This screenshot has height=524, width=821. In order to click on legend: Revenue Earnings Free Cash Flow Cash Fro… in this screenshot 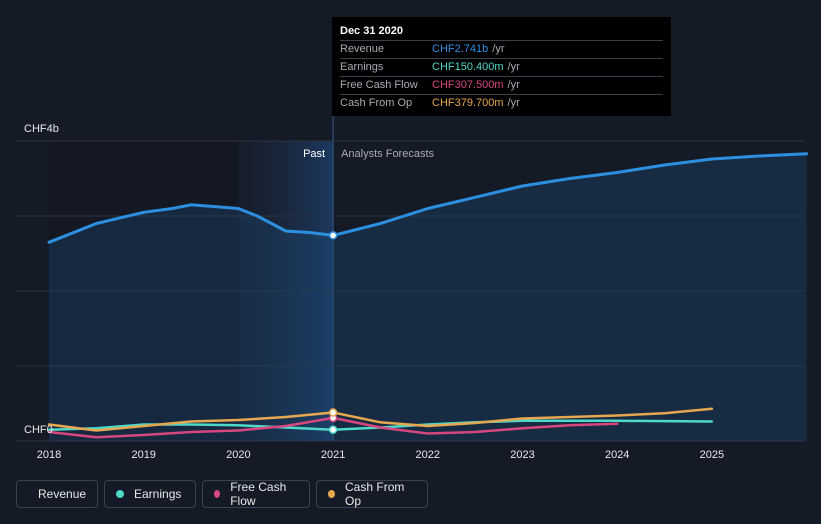, I will do `click(222, 494)`.